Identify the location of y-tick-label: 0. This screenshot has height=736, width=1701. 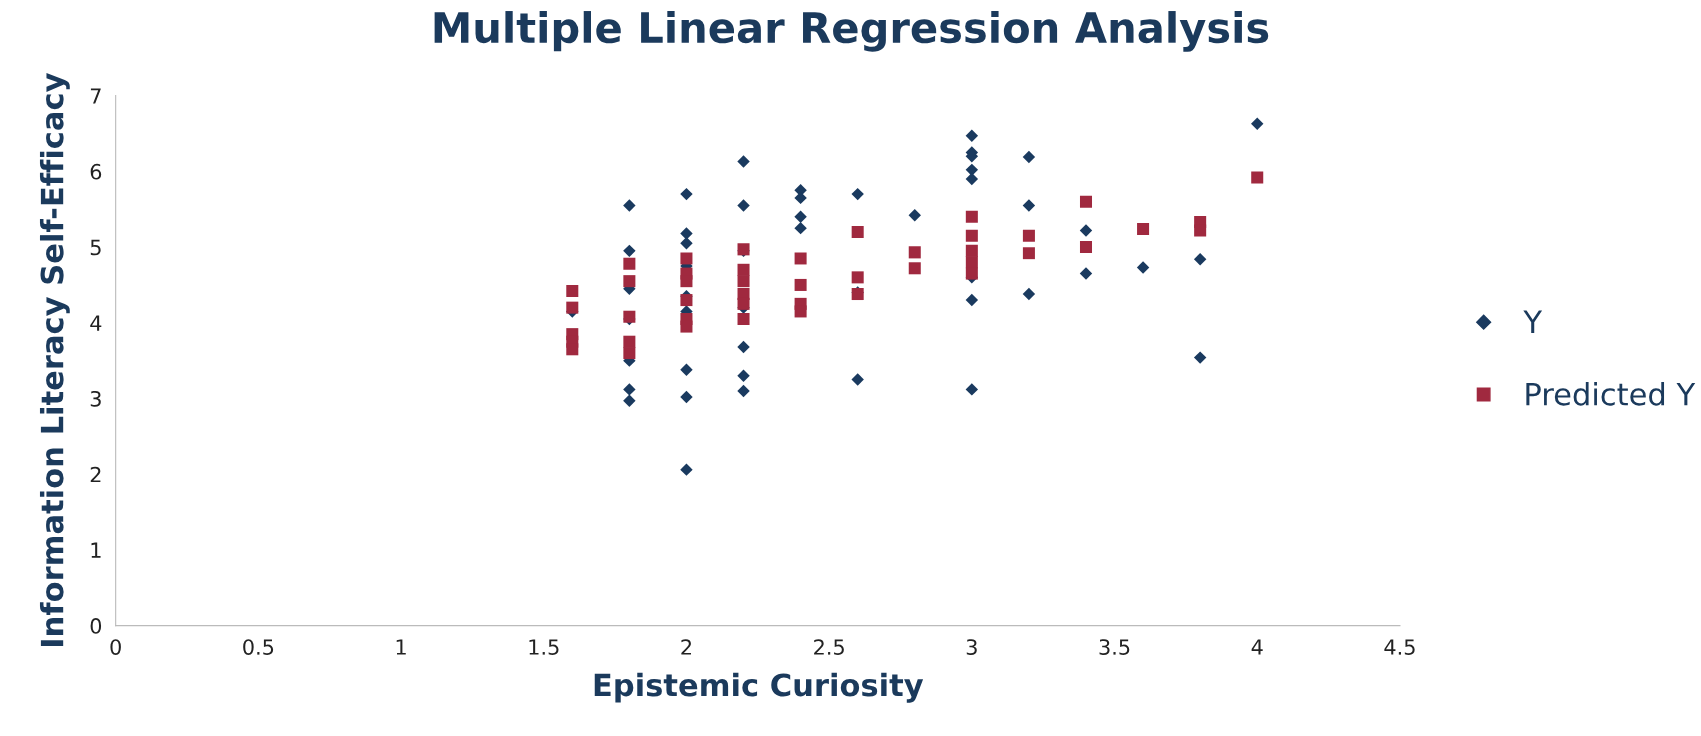
(96, 626).